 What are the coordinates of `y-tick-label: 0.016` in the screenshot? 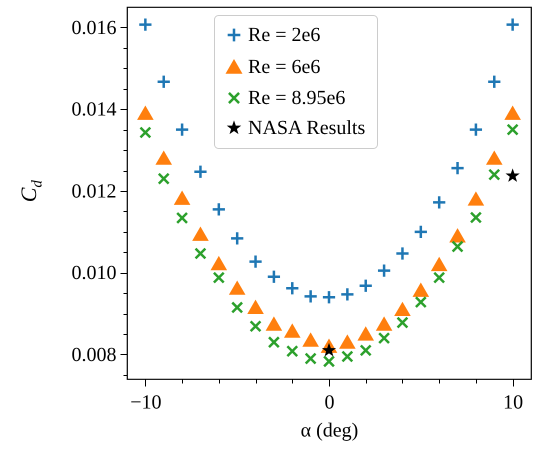 It's located at (94, 27).